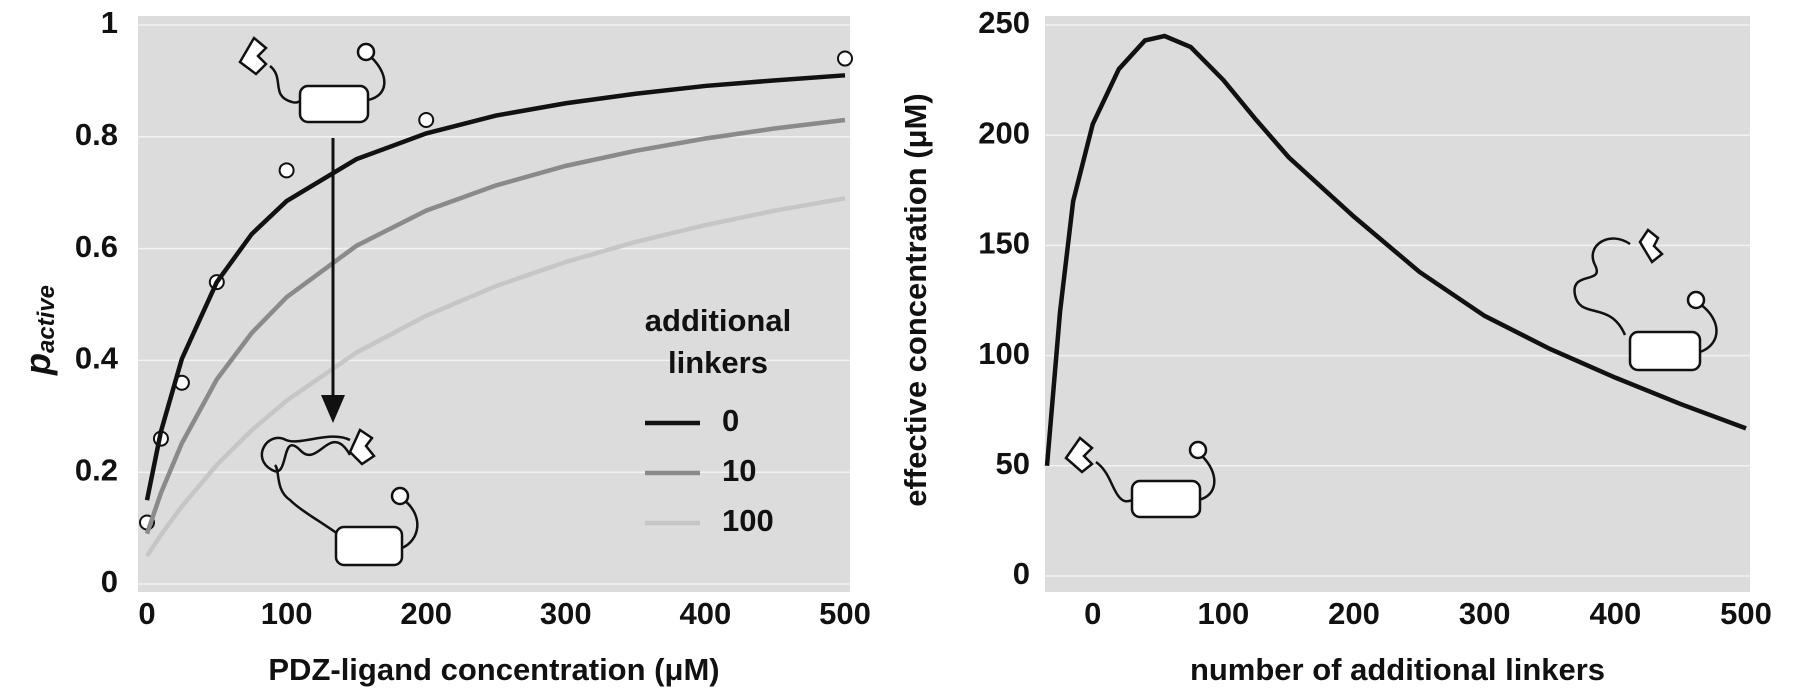 The image size is (1795, 696). I want to click on y-axis-label: pactive, so click(39, 330).